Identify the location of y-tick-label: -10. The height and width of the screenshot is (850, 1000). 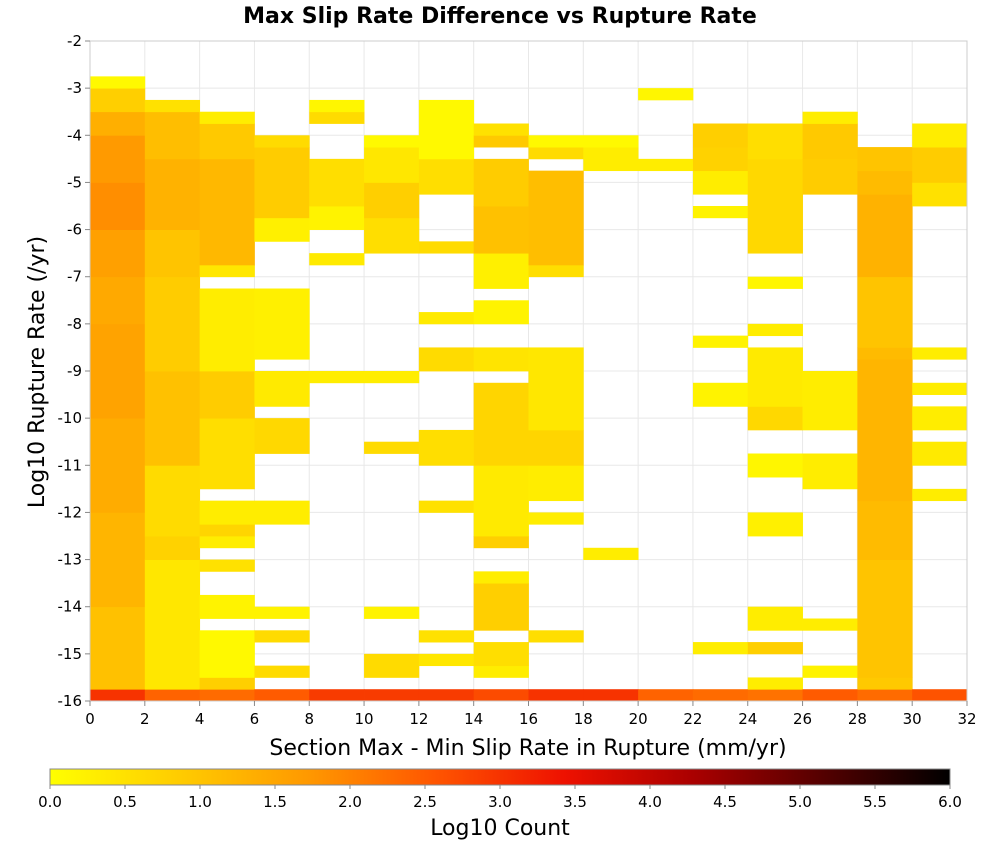
(70, 418).